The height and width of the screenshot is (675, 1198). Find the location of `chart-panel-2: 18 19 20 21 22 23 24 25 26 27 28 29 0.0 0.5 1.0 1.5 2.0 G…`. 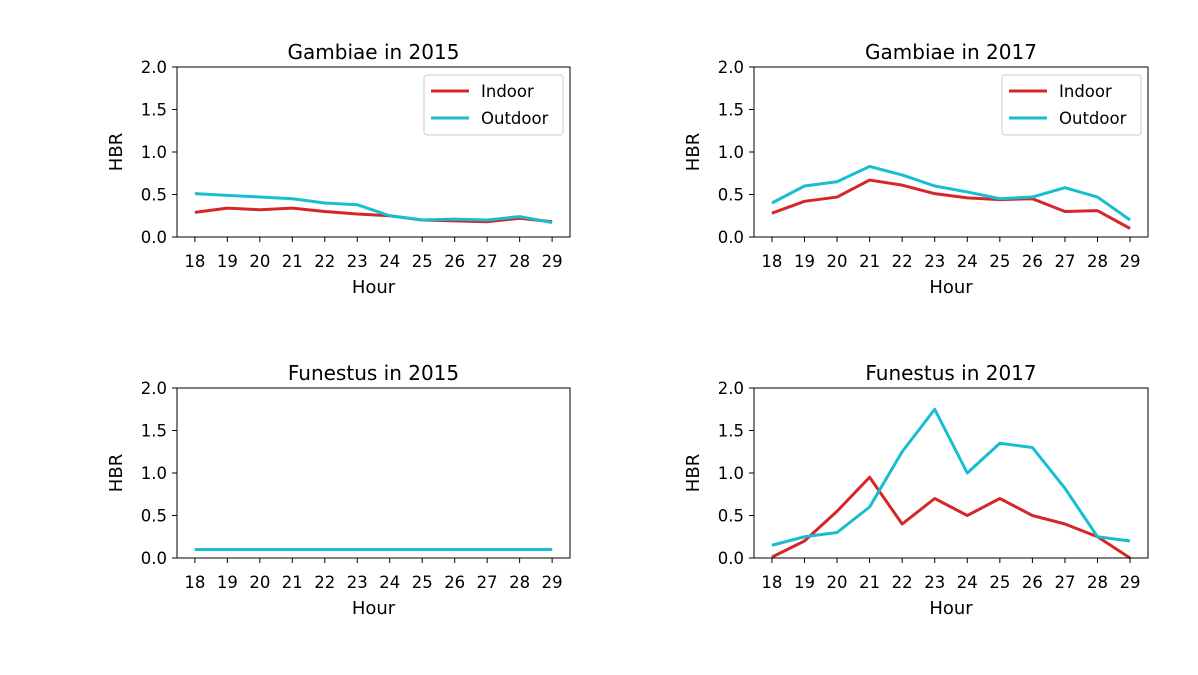

chart-panel-2: 18 19 20 21 22 23 24 25 26 27 28 29 0.0 0.5 1.0 1.5 2.0 G… is located at coordinates (916, 169).